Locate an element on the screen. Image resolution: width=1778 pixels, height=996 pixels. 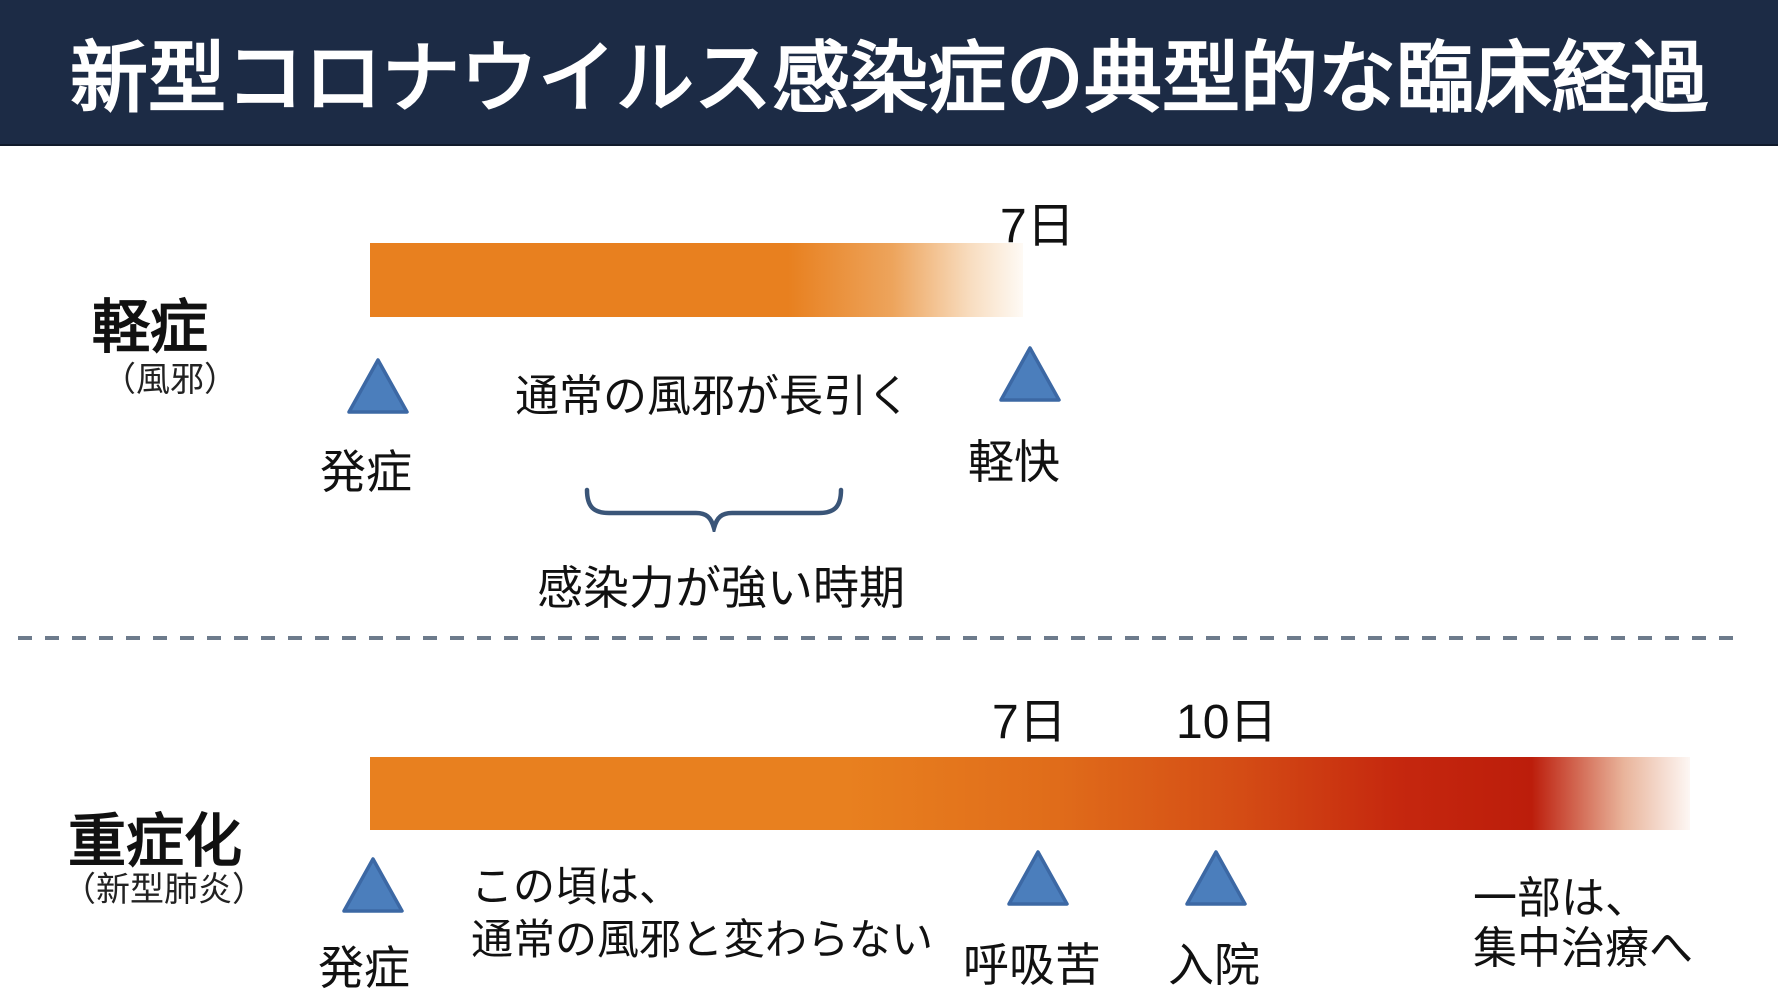
underbrace-icon is located at coordinates (714, 509).